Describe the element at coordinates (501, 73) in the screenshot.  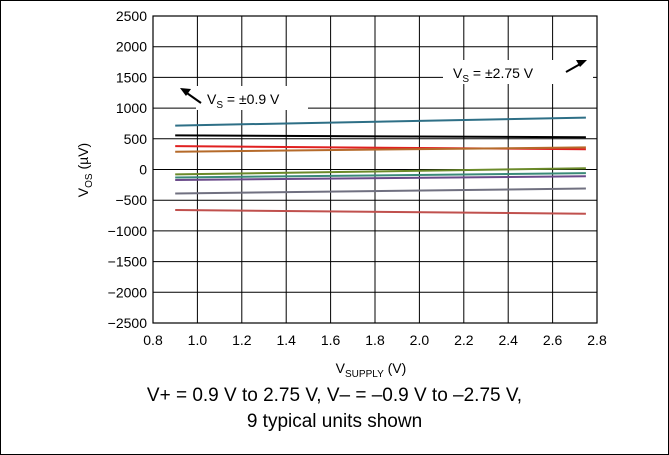
I see `annotation-2-rest: = ±2.75 V` at that location.